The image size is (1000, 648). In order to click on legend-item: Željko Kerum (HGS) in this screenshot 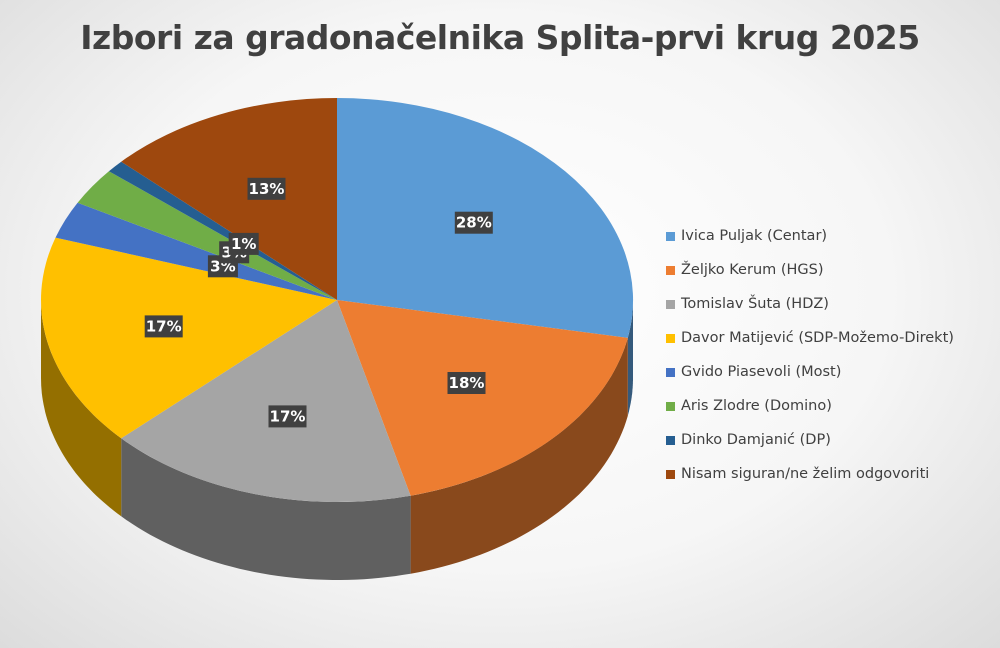, I will do `click(810, 270)`.